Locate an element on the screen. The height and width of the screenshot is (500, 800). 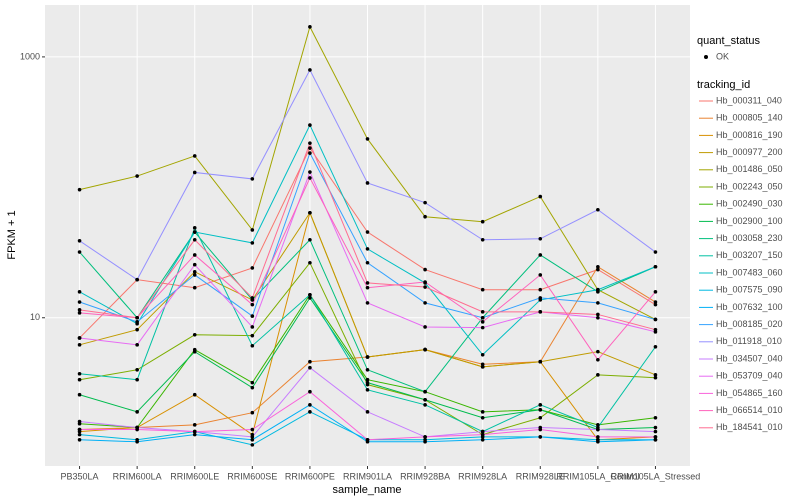
legend-label: Hb_003207_150 is located at coordinates (749, 255).